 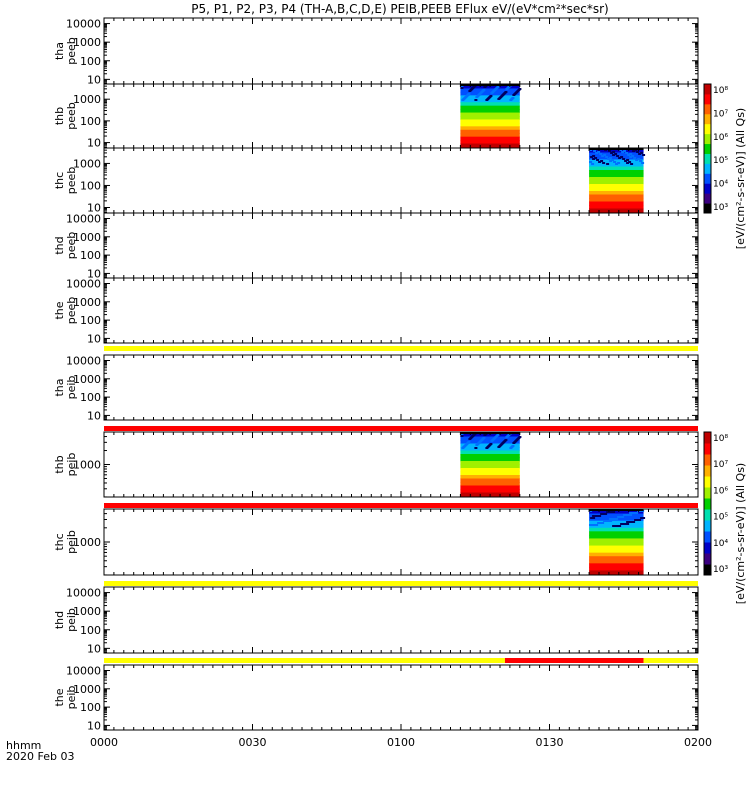 I want to click on y-label-instrument: peeb, so click(x=71, y=51).